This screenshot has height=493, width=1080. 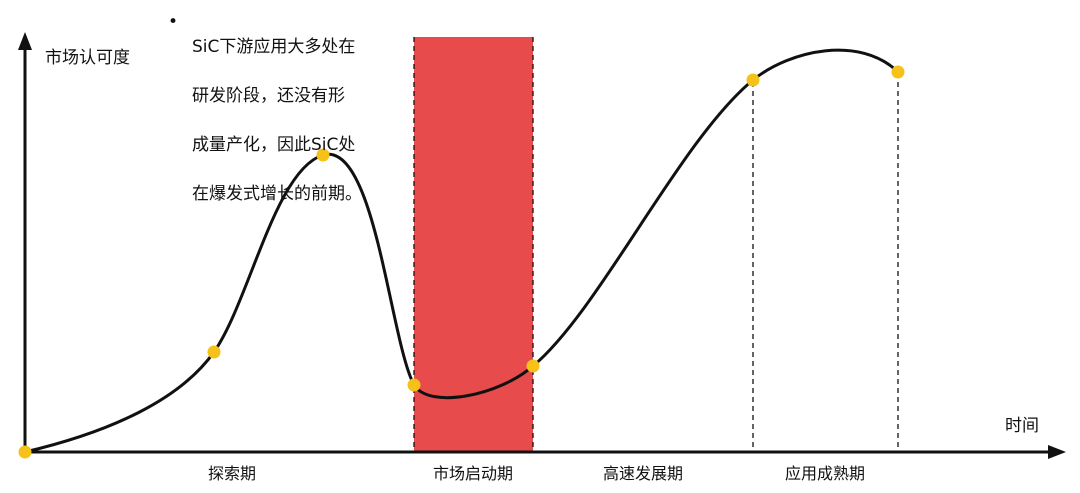 I want to click on phase-label-market-launch: 市场启动期, so click(x=473, y=473).